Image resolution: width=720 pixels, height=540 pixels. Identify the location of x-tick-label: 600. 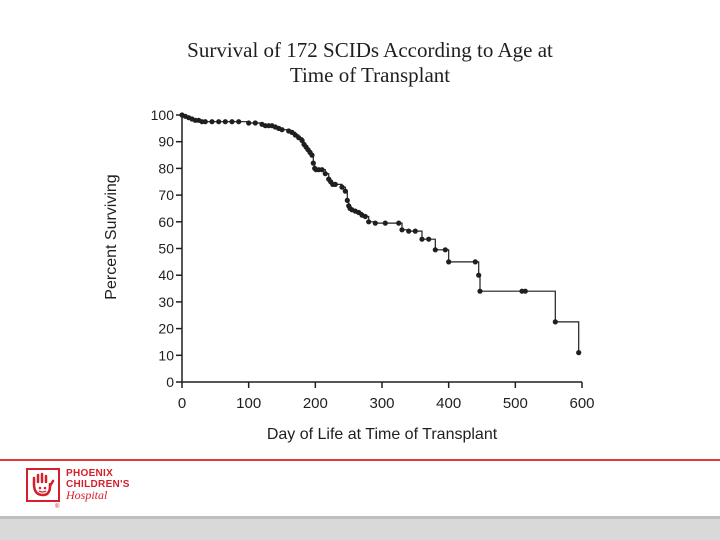
(581, 403).